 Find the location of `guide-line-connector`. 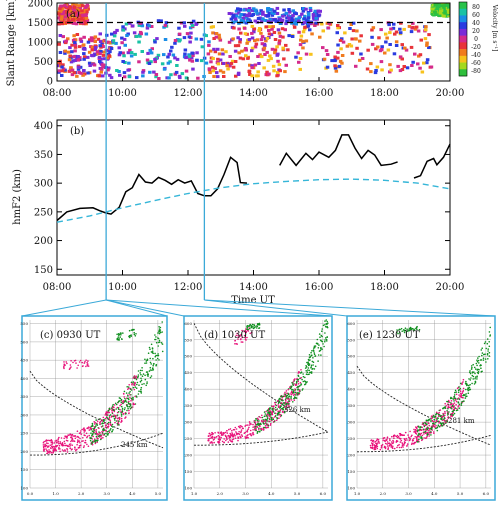

guide-line-connector is located at coordinates (276, 308).